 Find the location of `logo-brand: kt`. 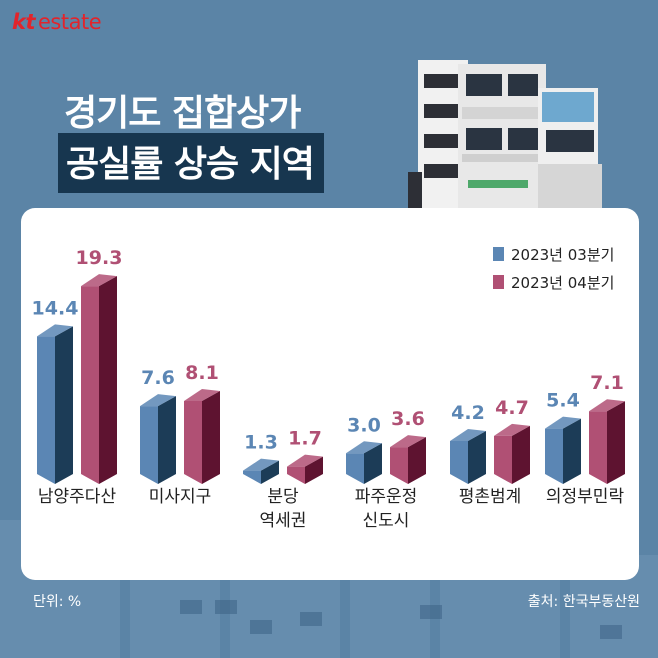

logo-brand: kt is located at coordinates (24, 22).